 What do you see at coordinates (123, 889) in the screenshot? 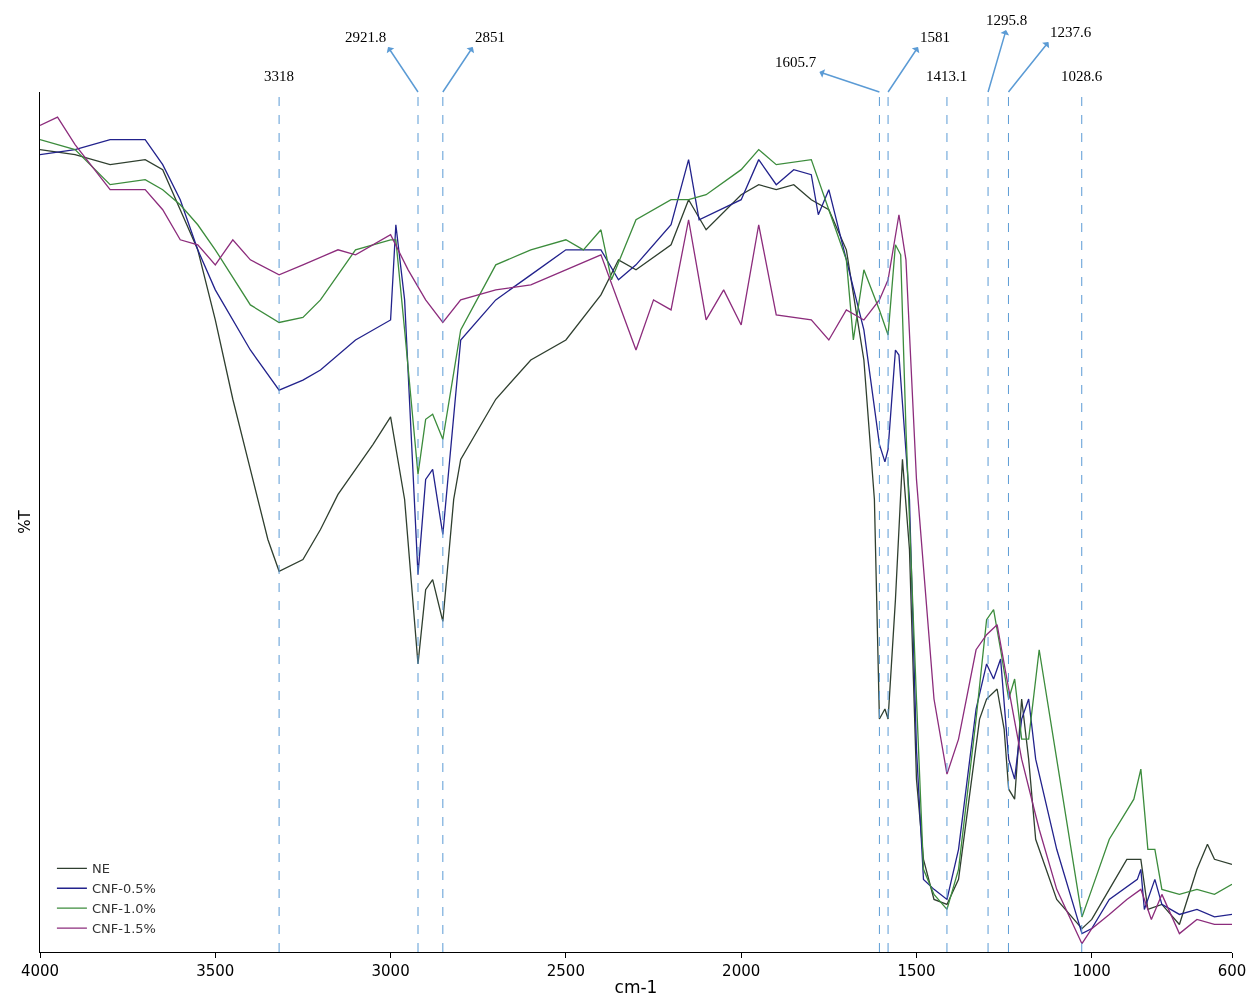
I see `legend-label: CNF-0.5%` at bounding box center [123, 889].